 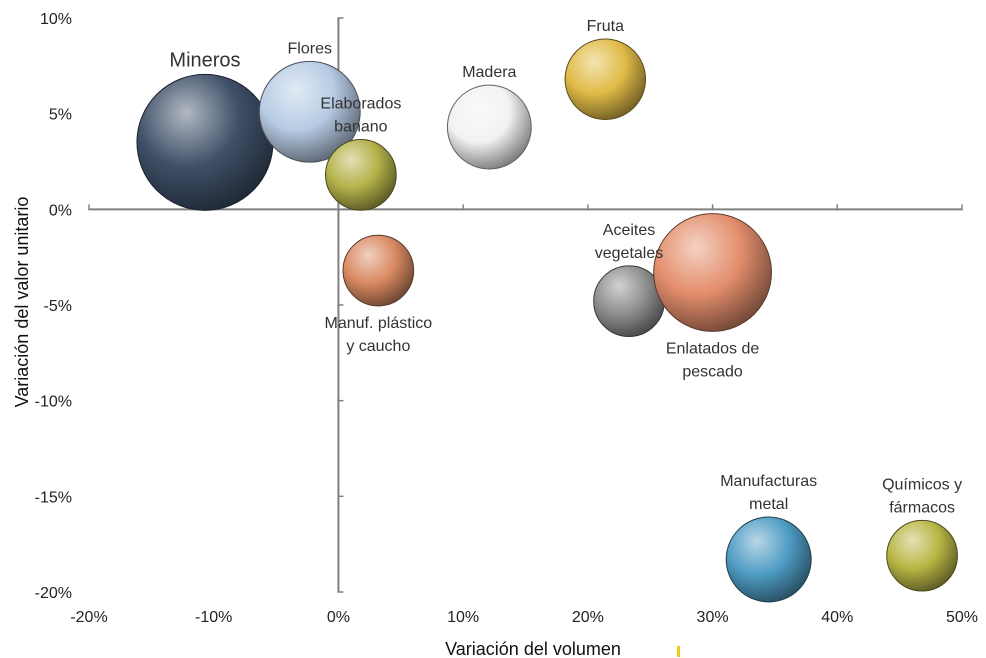 I want to click on bubble-label: banano, so click(x=360, y=127).